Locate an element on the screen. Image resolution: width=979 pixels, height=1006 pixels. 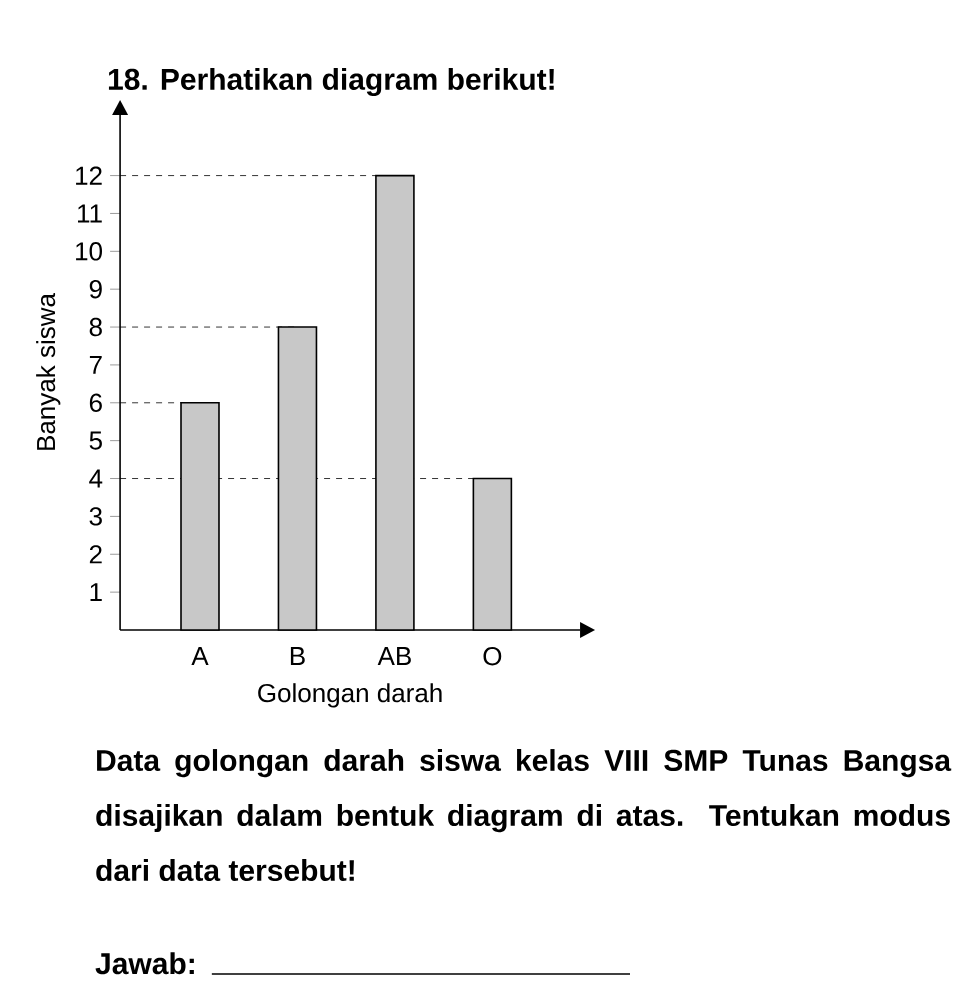
x-tick-label: O is located at coordinates (492, 656).